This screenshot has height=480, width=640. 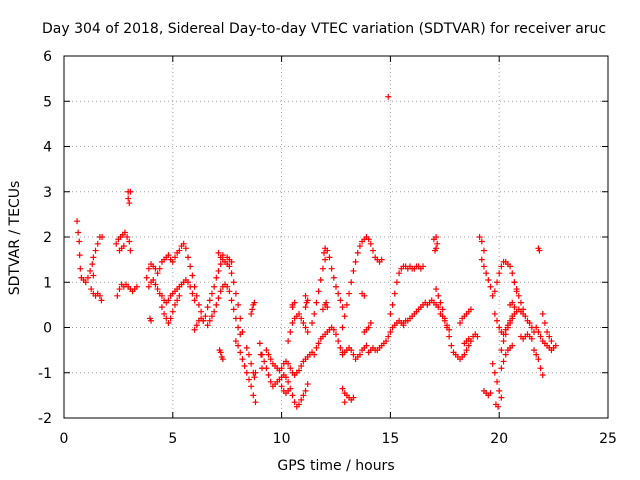 What do you see at coordinates (435, 244) in the screenshot?
I see `series-seg39` at bounding box center [435, 244].